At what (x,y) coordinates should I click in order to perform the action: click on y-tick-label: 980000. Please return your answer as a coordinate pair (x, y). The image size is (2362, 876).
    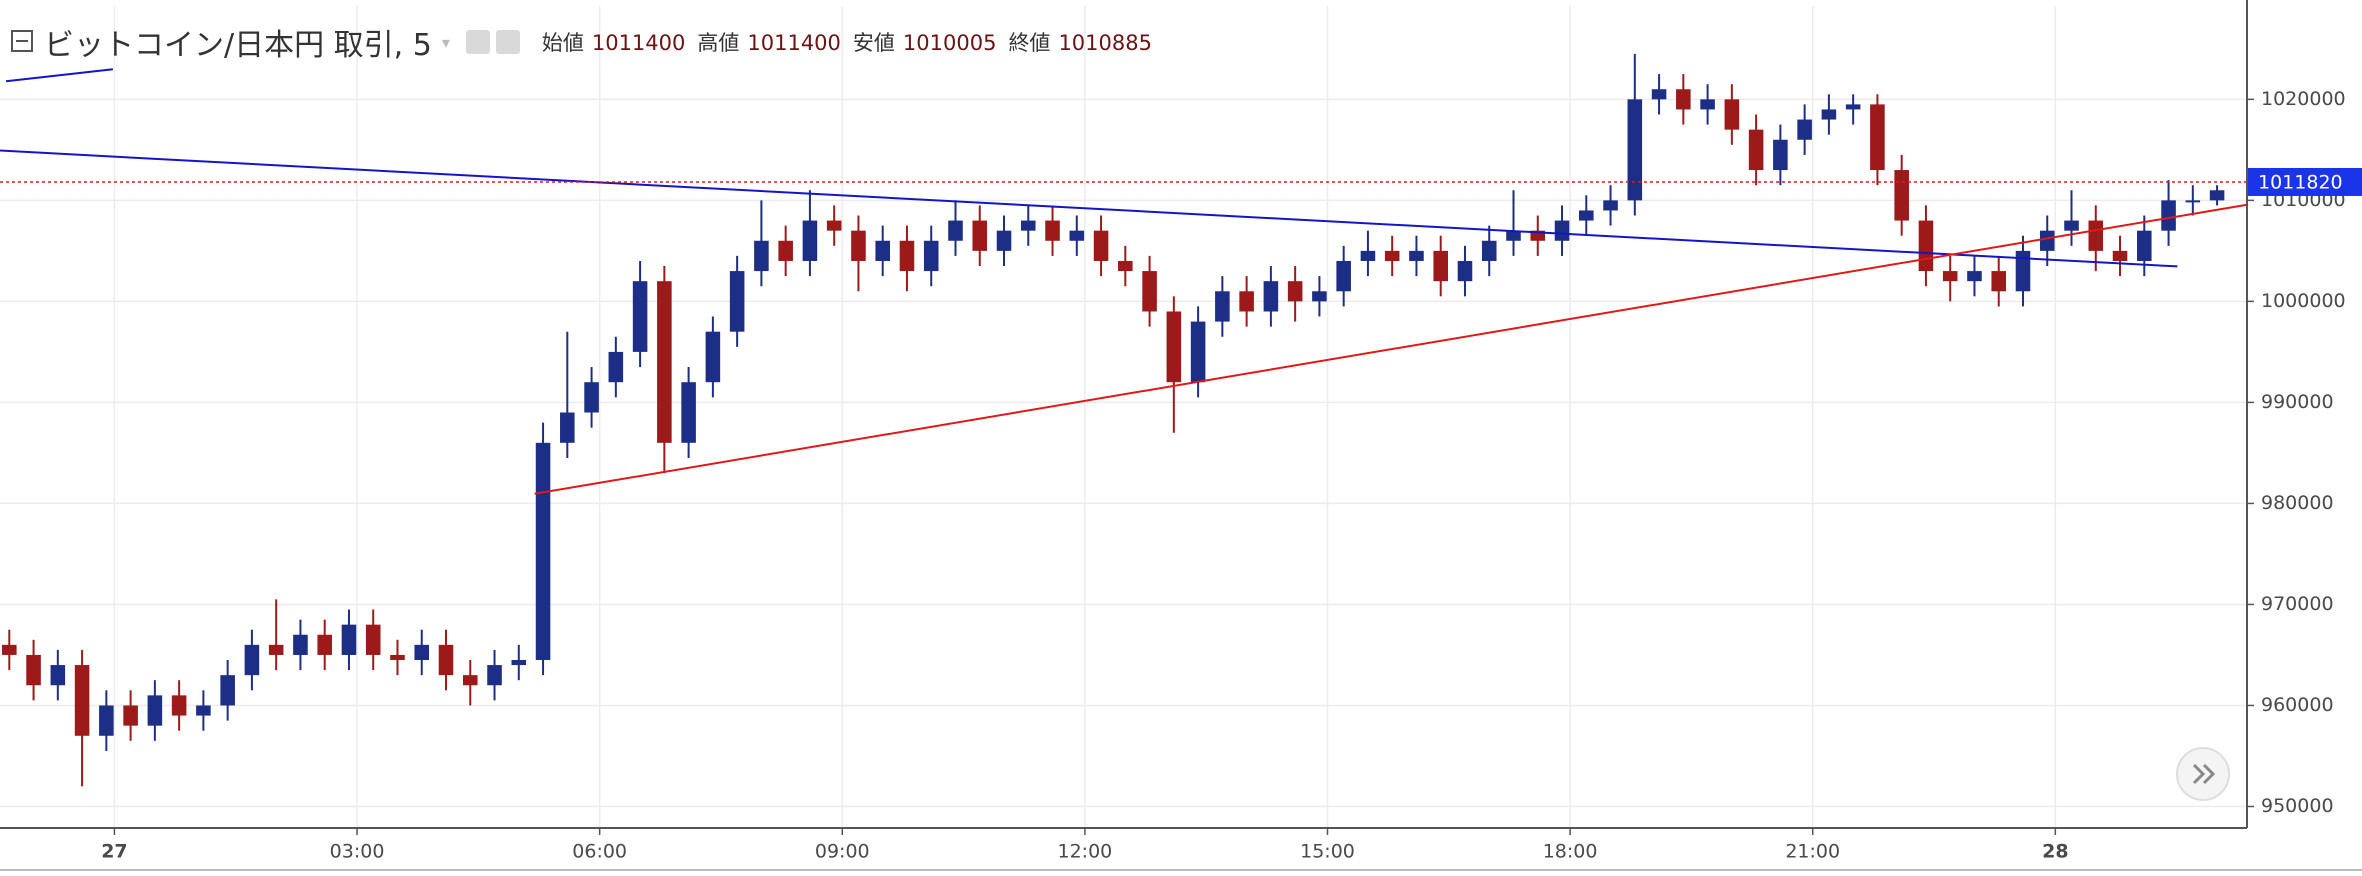
    Looking at the image, I should click on (2297, 503).